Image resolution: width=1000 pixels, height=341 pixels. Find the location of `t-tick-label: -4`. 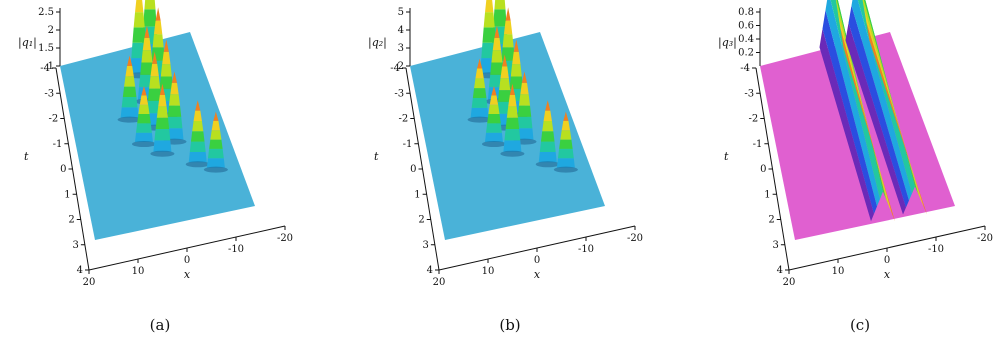

t-tick-label: -4 is located at coordinates (395, 68).